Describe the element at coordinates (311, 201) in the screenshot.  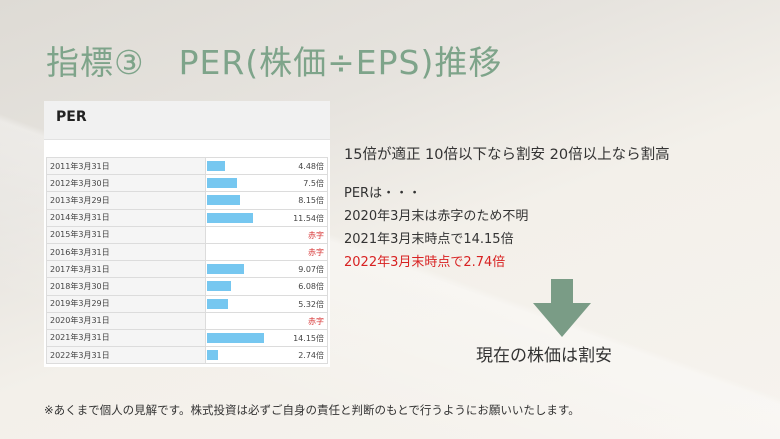
I see `per-value-label: 8.15倍` at that location.